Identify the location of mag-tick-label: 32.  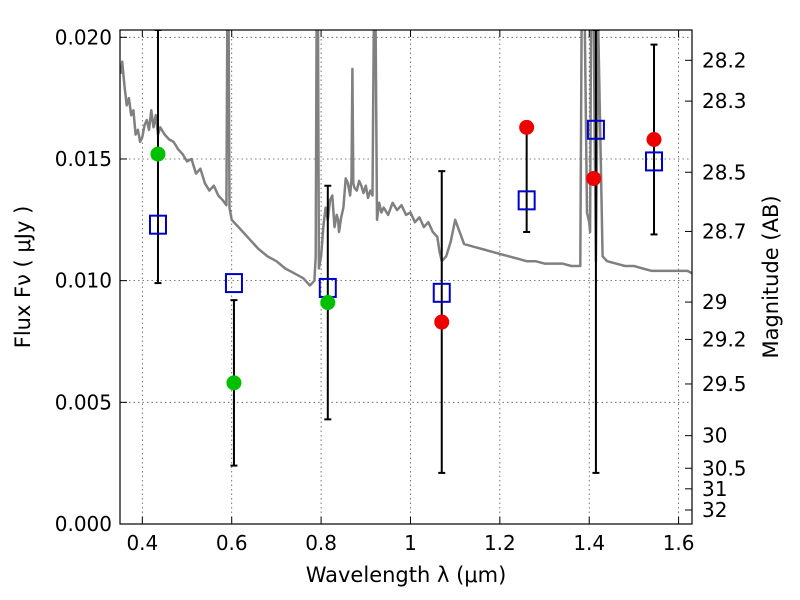
(714, 510).